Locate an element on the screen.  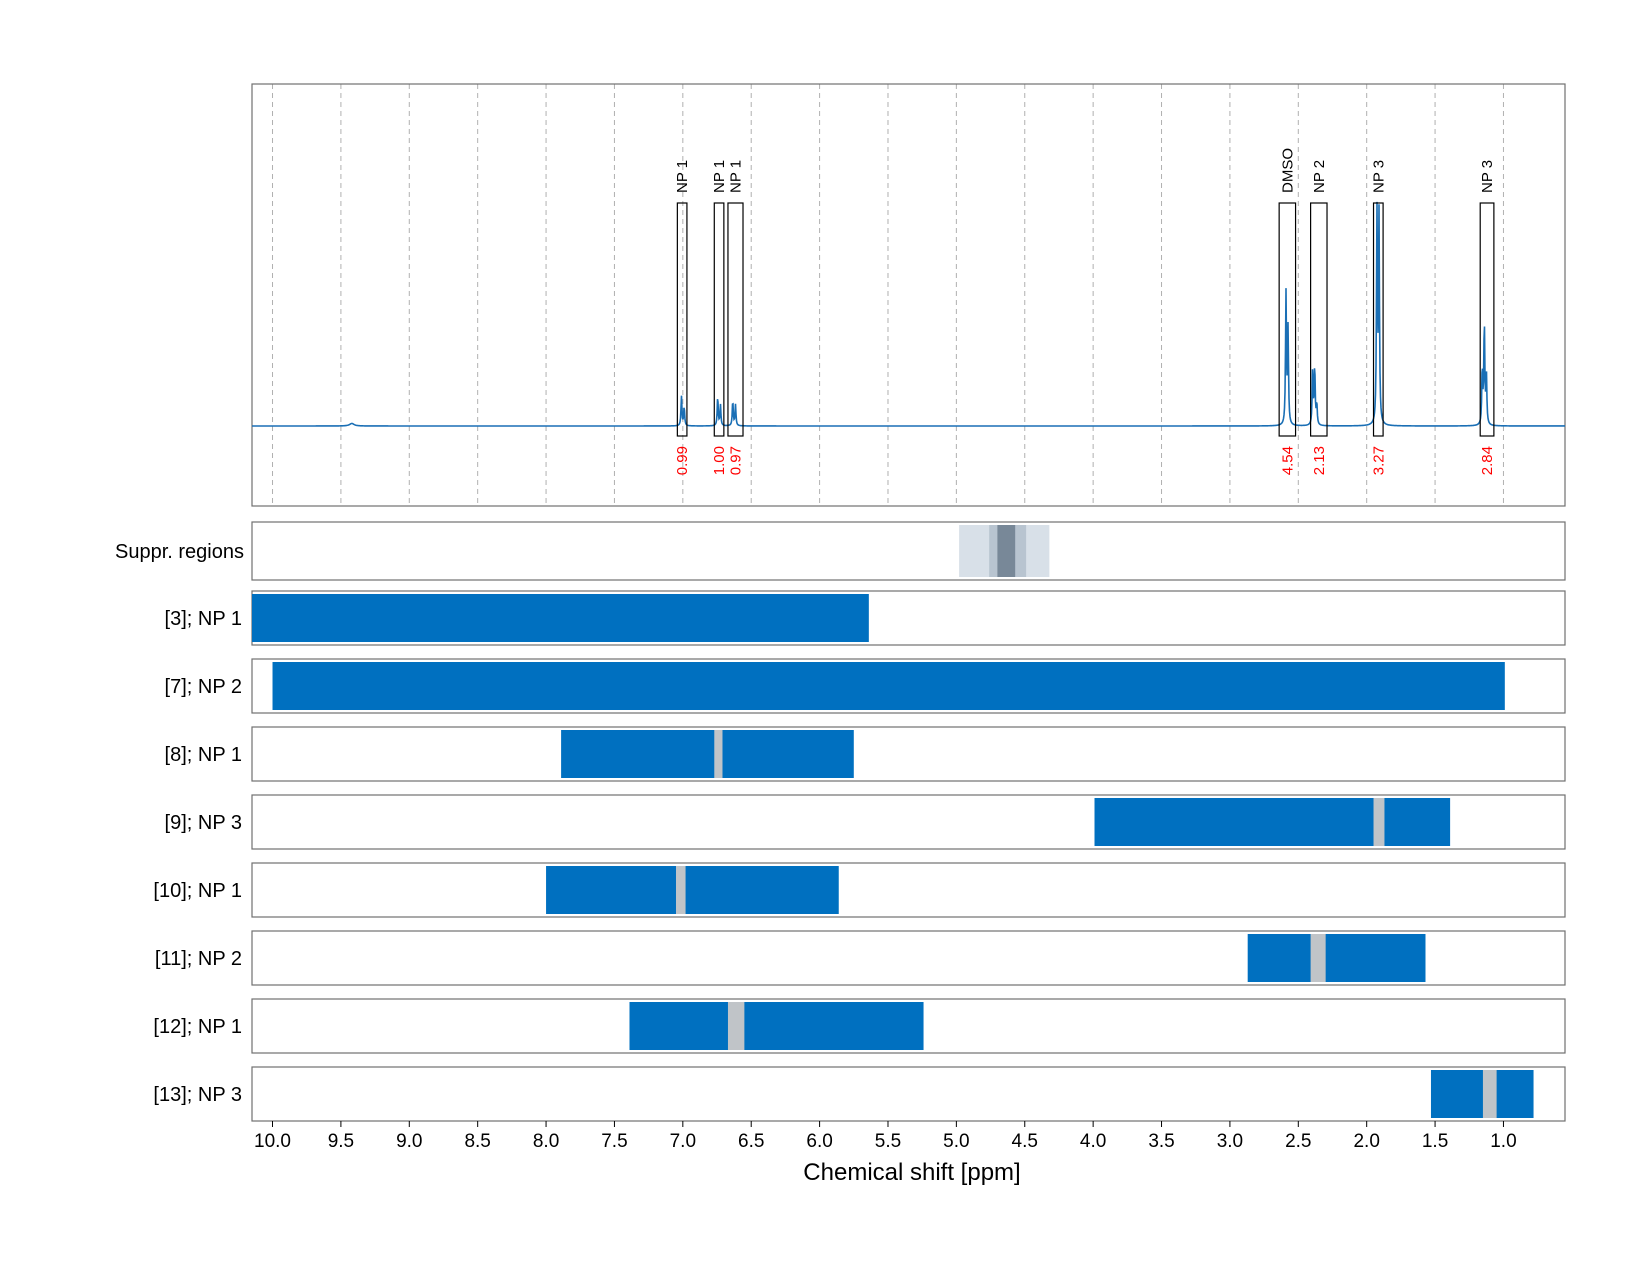
x-tick-label: 9.0 is located at coordinates (409, 1141).